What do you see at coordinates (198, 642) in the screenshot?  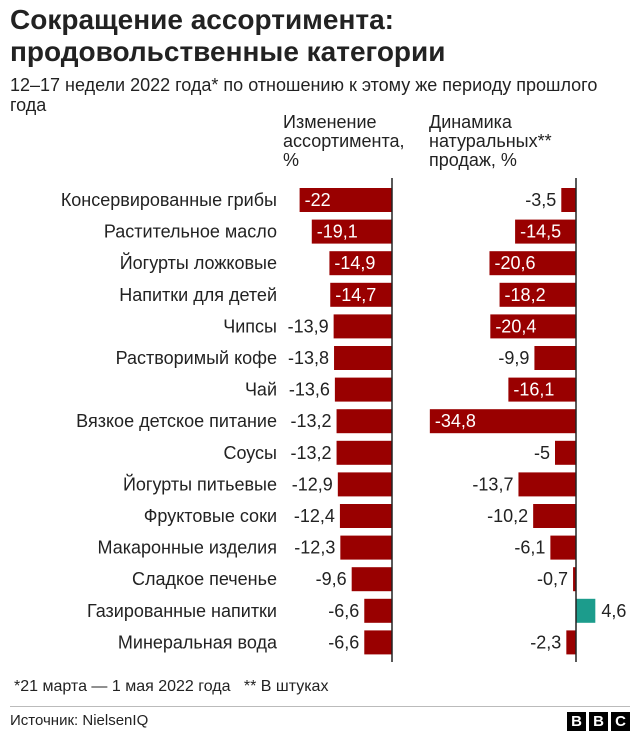 I see `category-label: Минеральная вода` at bounding box center [198, 642].